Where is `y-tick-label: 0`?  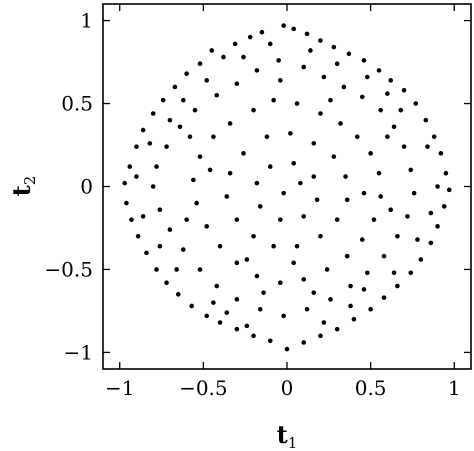 y-tick-label: 0 is located at coordinates (86, 187).